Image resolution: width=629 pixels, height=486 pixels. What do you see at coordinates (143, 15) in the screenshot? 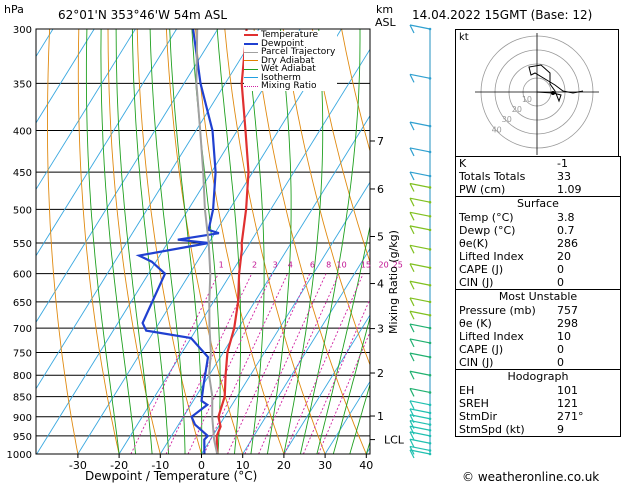
I see `location-title: 62°01'N 353°46'W 54m ASL` at bounding box center [143, 15].